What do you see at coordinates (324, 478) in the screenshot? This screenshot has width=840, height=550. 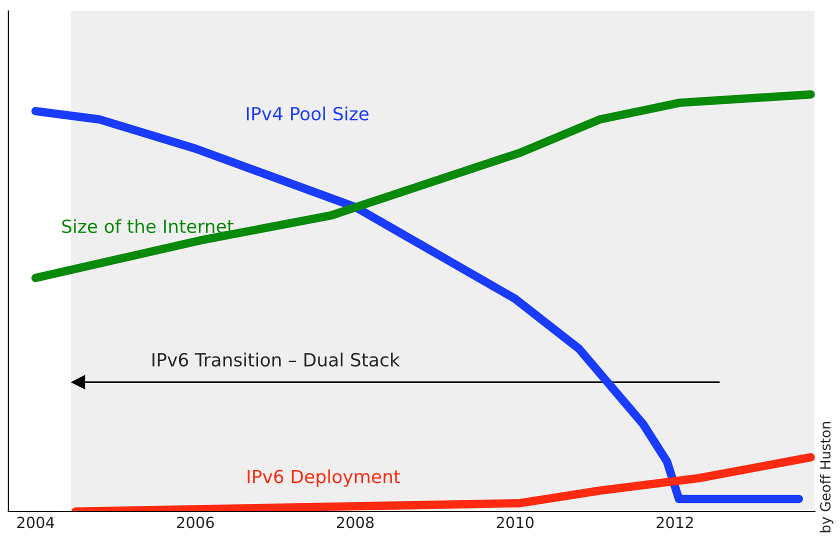 I see `series-label: IPv6 Deployment` at bounding box center [324, 478].